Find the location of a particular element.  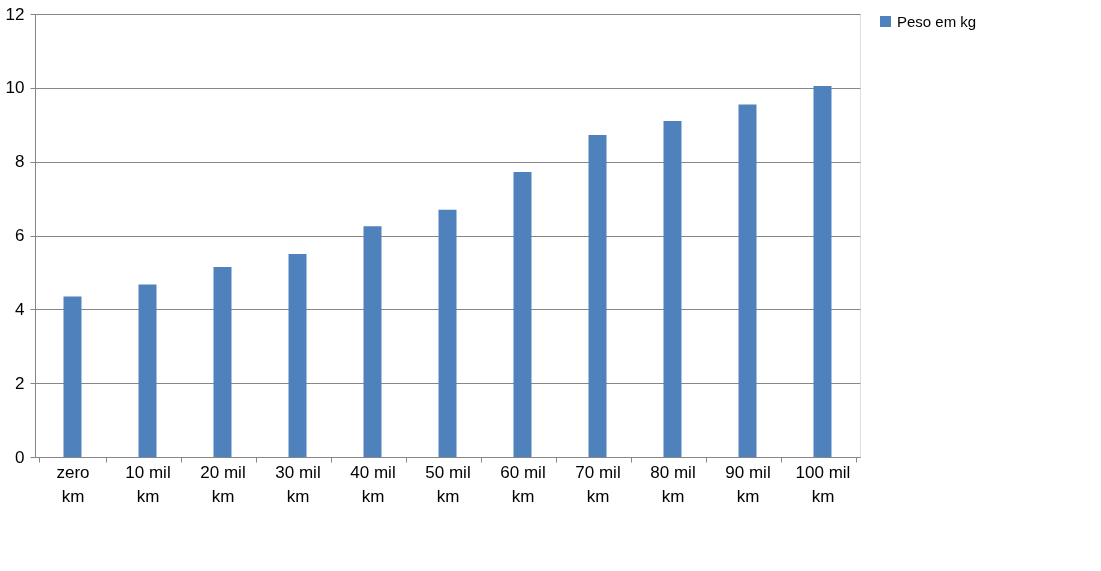

x-tick-label: 40 mil km is located at coordinates (373, 484).